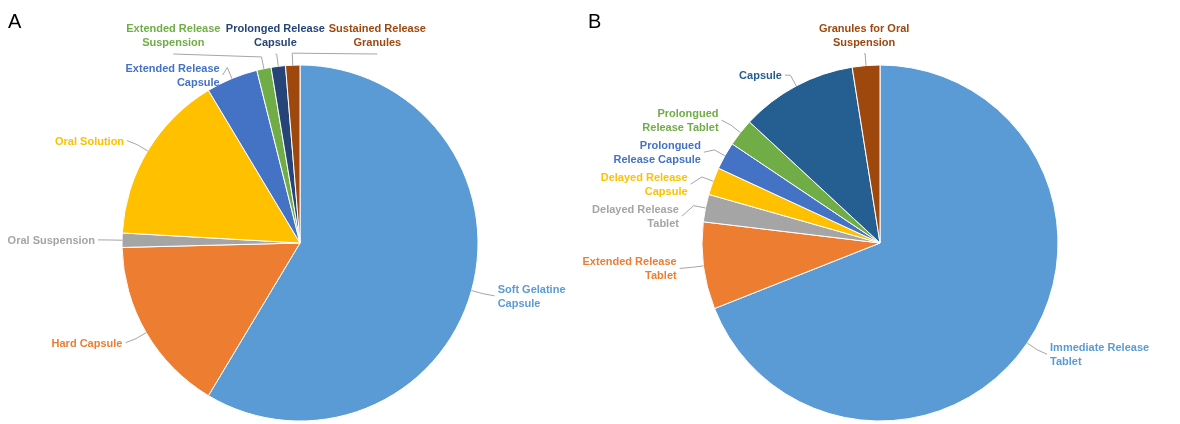  What do you see at coordinates (275, 35) in the screenshot?
I see `slice-label: Prolonged Release Capsule` at bounding box center [275, 35].